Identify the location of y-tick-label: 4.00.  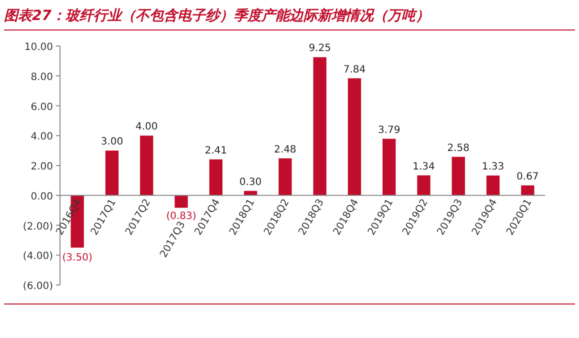
(41, 137).